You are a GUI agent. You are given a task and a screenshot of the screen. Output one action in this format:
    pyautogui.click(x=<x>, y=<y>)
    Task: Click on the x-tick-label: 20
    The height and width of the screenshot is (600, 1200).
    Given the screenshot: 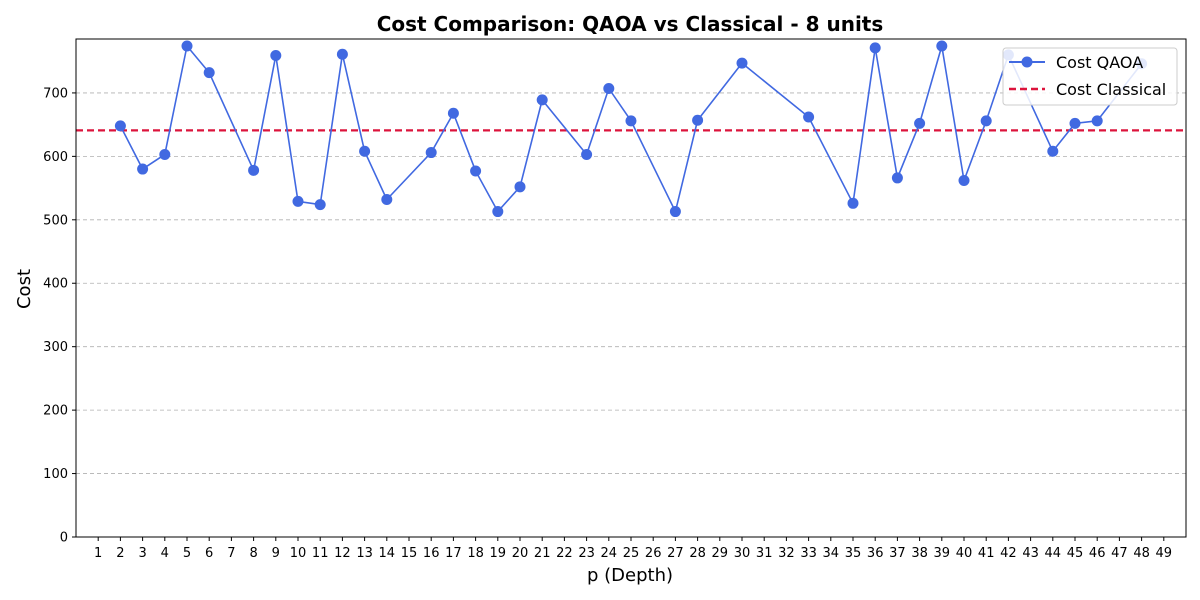 What is the action you would take?
    pyautogui.click(x=520, y=553)
    